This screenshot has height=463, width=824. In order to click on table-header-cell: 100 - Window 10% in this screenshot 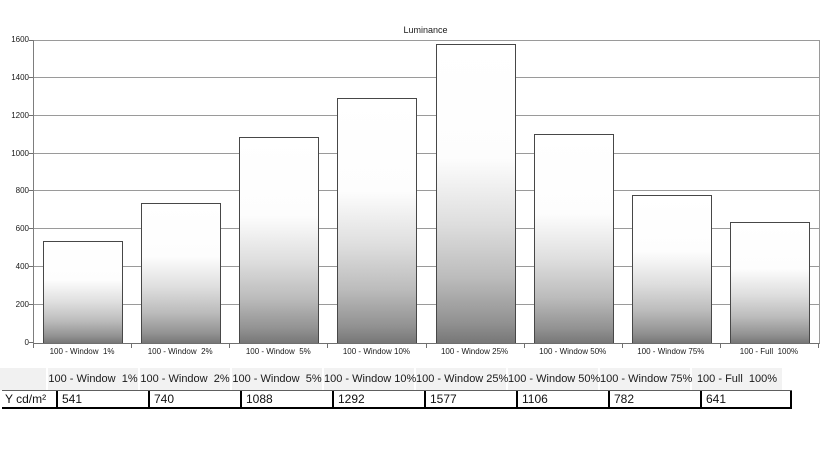, I will do `click(370, 379)`.